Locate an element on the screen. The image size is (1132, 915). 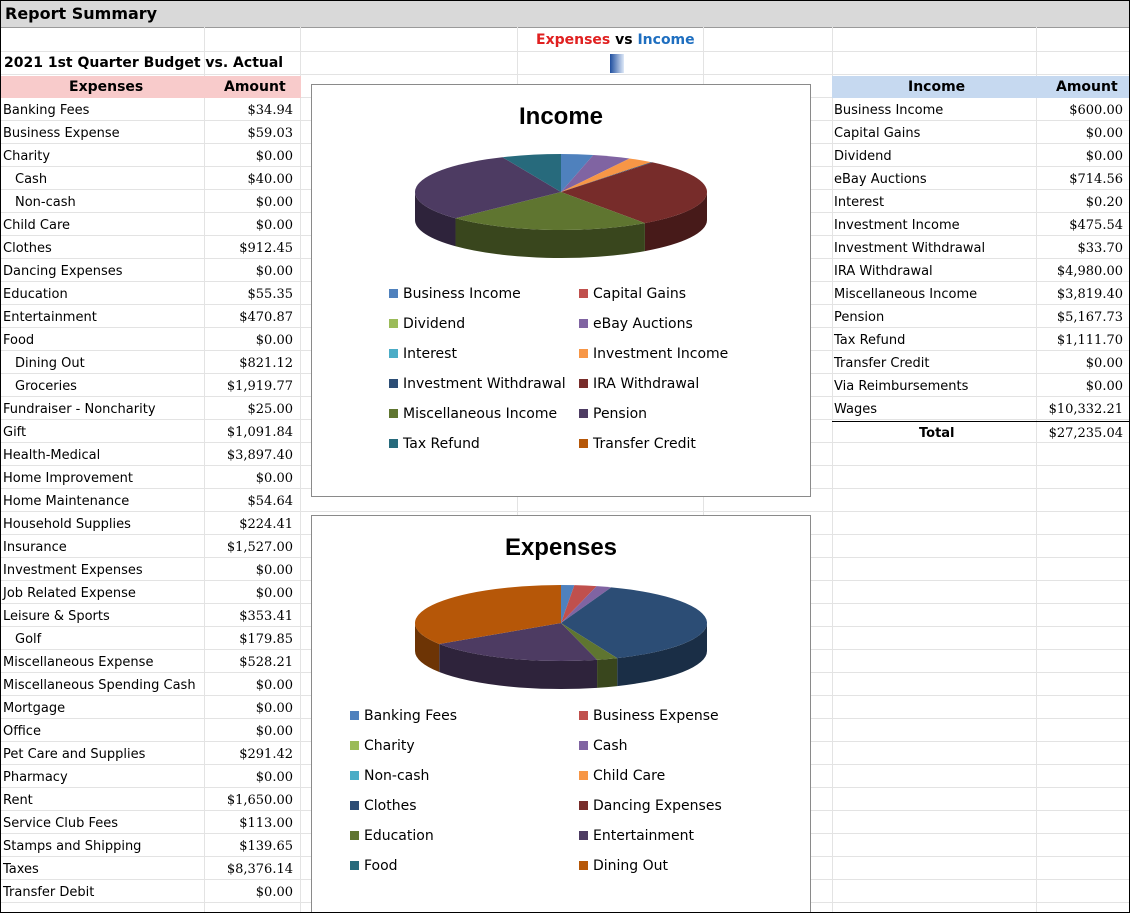
expense-row: Charity $0.00 is located at coordinates (151, 156).